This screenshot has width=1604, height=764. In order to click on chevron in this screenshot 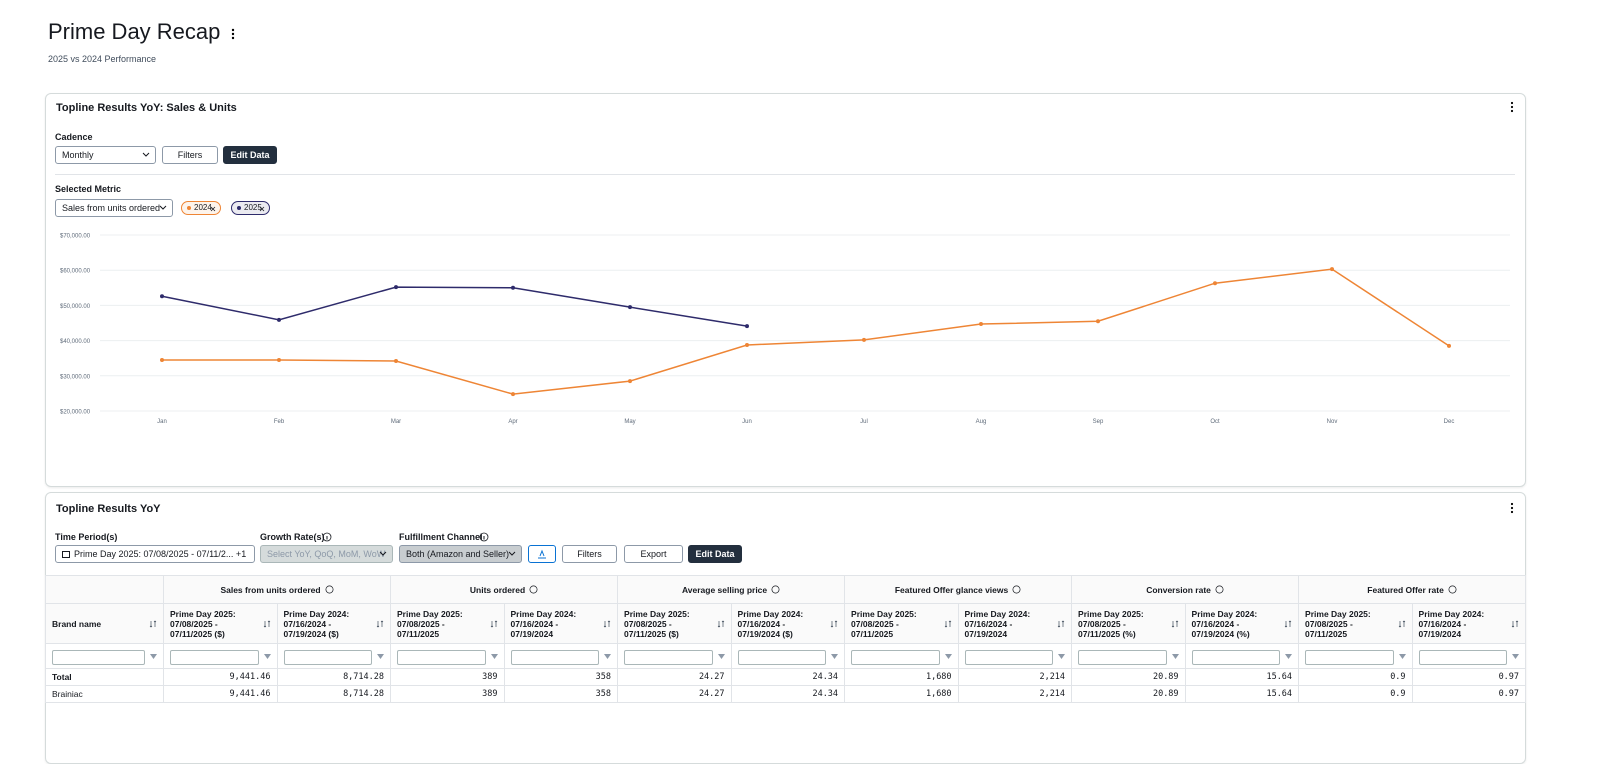, I will do `click(383, 553)`.